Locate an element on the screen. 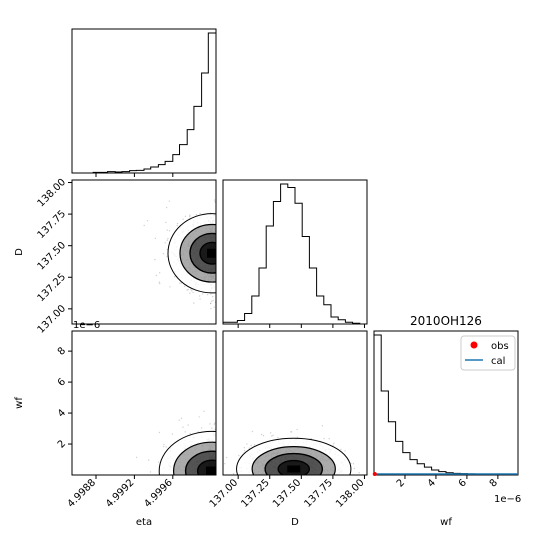 The image size is (547, 547). hist-bar-eta is located at coordinates (184, 159).